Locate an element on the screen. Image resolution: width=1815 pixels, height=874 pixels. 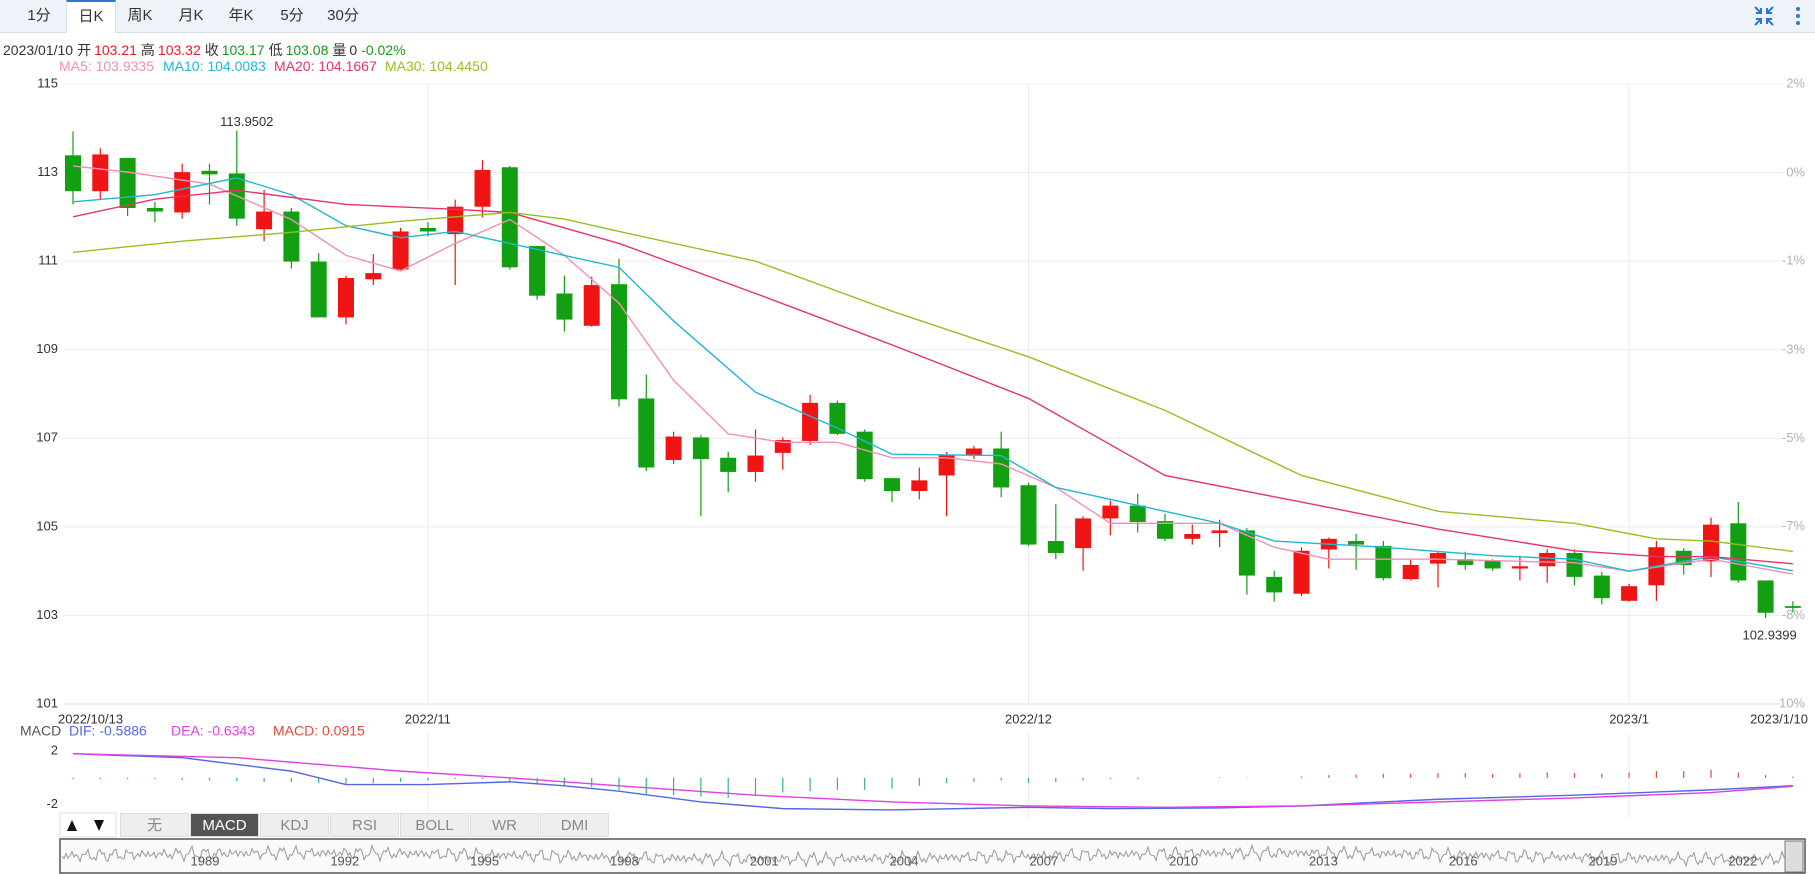
min-label: 102.9399 is located at coordinates (1769, 635).